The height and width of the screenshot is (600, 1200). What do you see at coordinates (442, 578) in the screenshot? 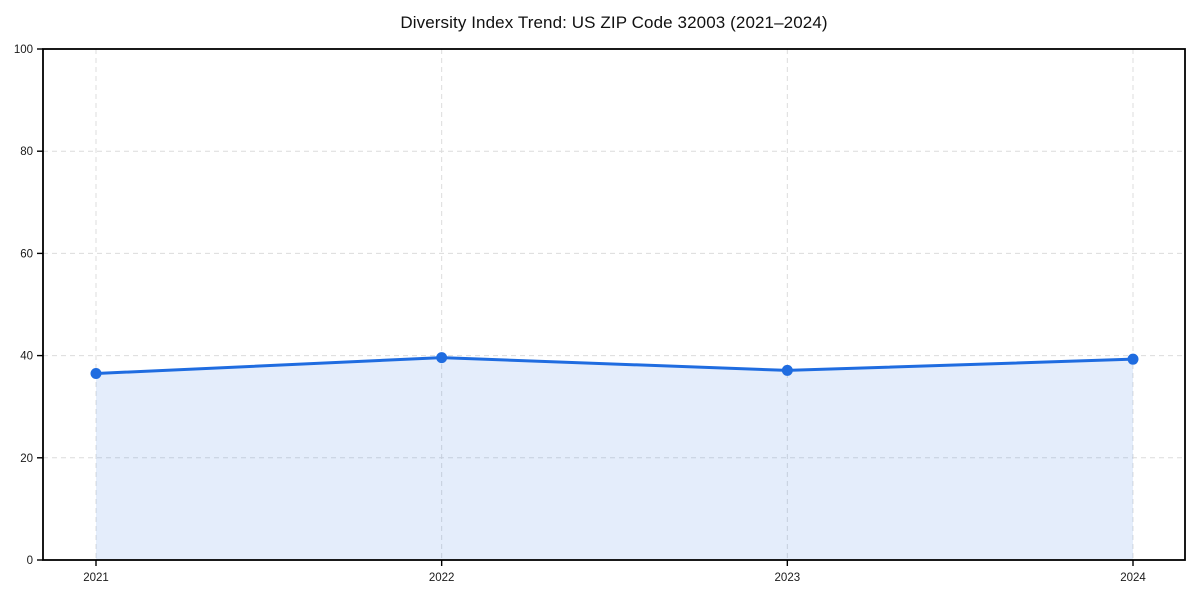
I see `x-tick-label: 2022` at bounding box center [442, 578].